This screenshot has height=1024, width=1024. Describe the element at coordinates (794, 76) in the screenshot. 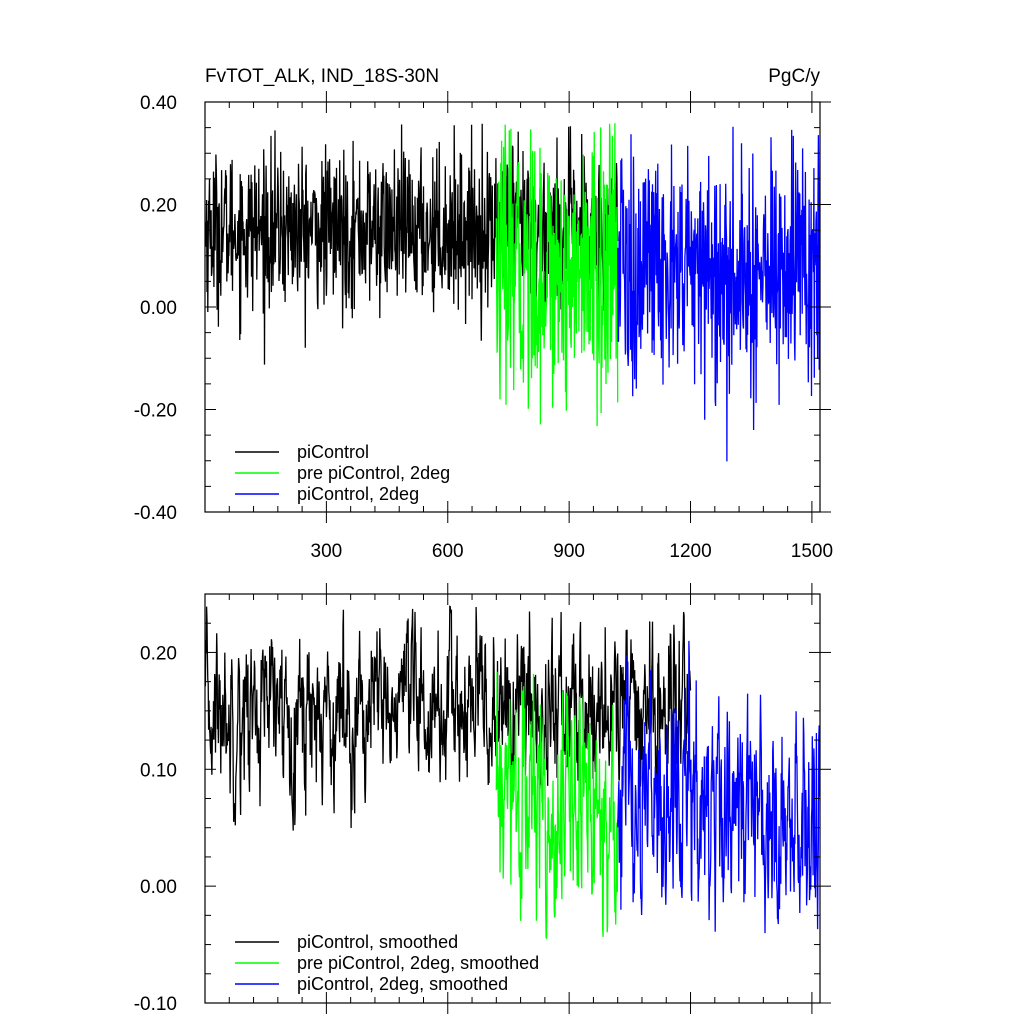

I see `units-label: PgC/y` at that location.